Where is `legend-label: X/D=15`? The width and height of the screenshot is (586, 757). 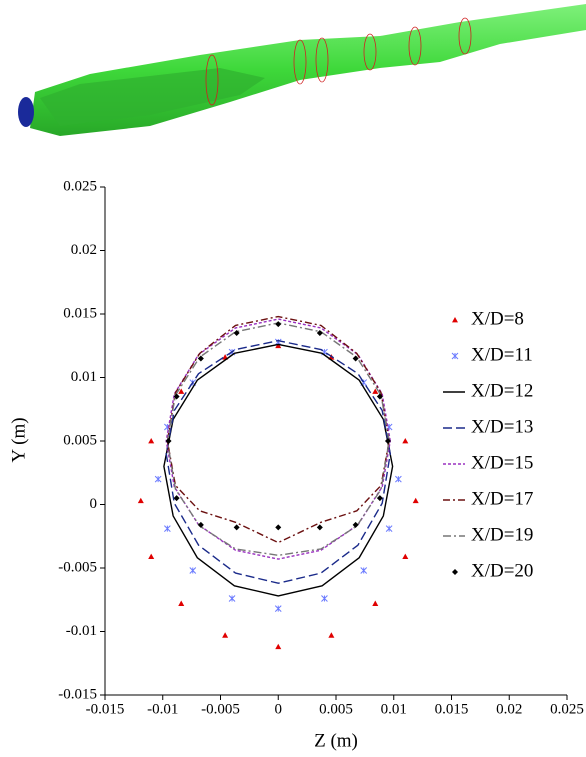
legend-label: X/D=15 is located at coordinates (502, 462).